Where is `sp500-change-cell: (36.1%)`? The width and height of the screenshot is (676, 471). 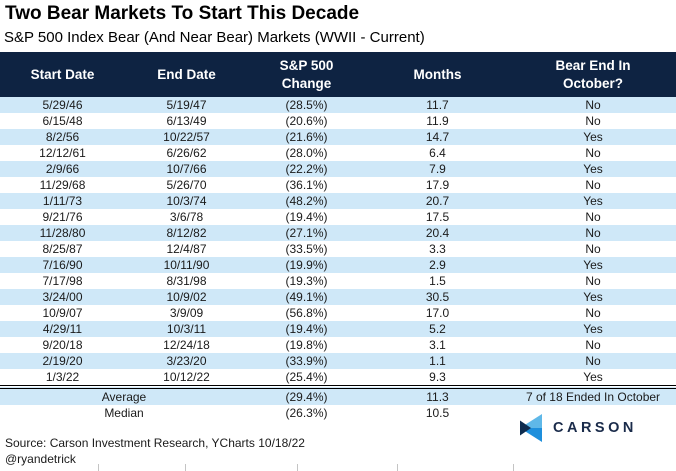
sp500-change-cell: (36.1%) is located at coordinates (306, 185).